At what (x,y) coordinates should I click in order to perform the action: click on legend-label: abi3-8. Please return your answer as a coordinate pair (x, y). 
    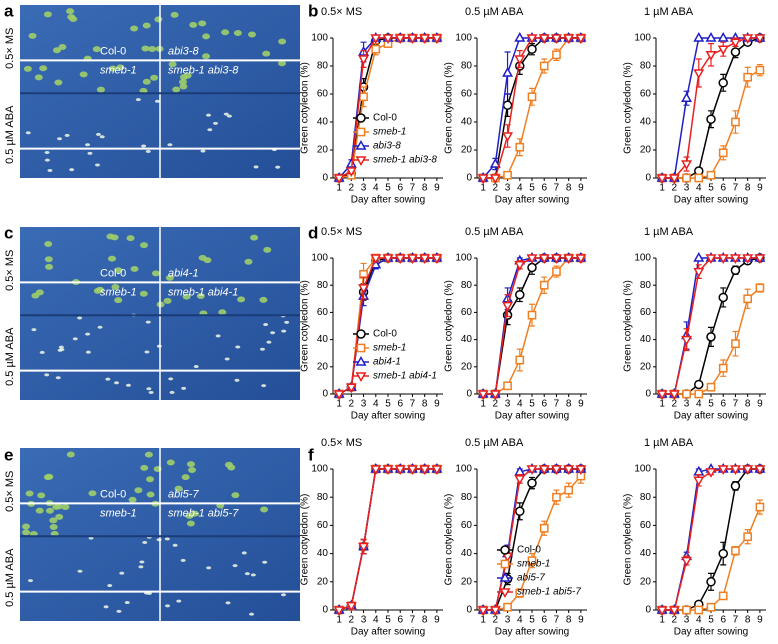
    Looking at the image, I should click on (387, 146).